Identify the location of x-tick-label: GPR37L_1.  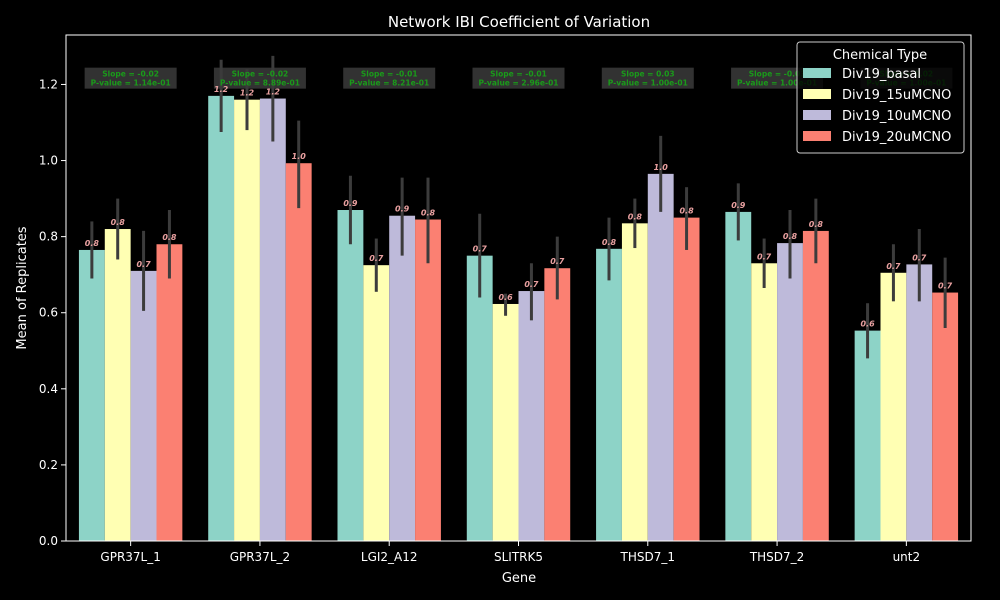
(130, 557).